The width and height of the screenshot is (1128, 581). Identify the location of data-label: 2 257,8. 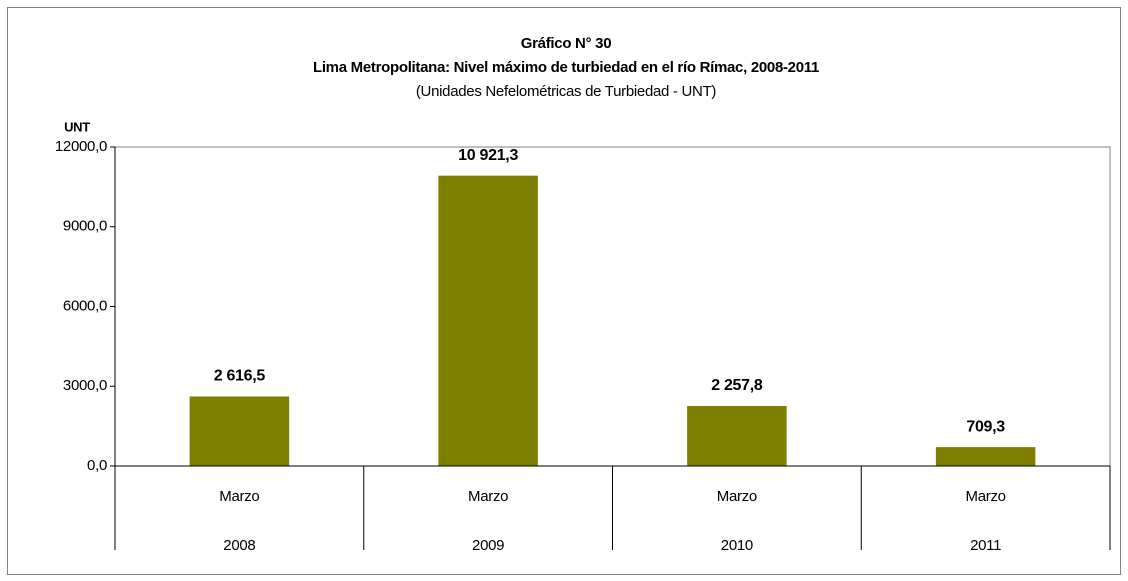
(737, 385).